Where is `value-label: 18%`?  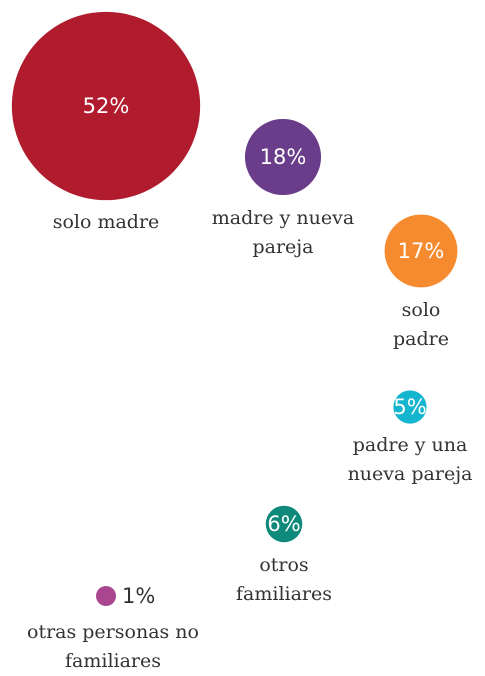
value-label: 18% is located at coordinates (283, 157).